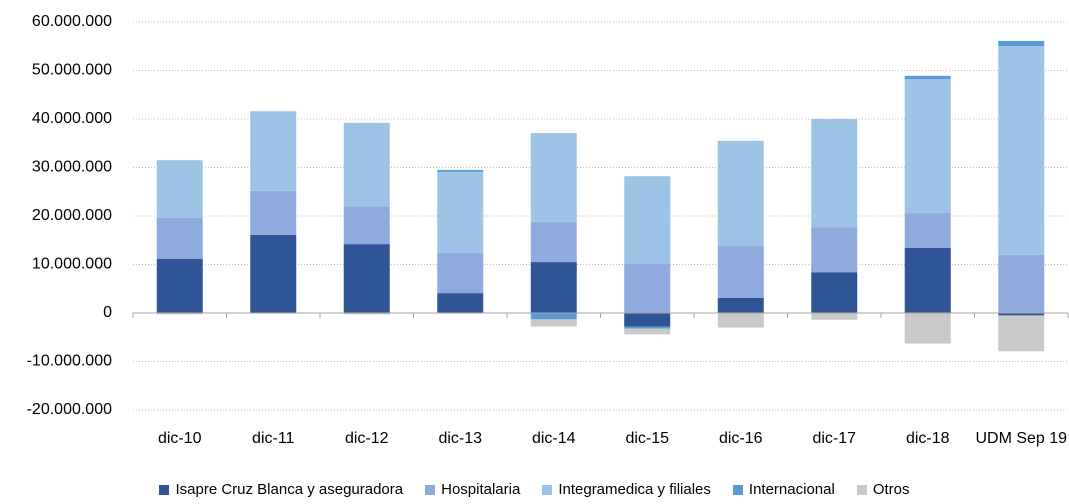 The height and width of the screenshot is (504, 1069). What do you see at coordinates (72, 167) in the screenshot?
I see `y-tick-label: 30.000.000` at bounding box center [72, 167].